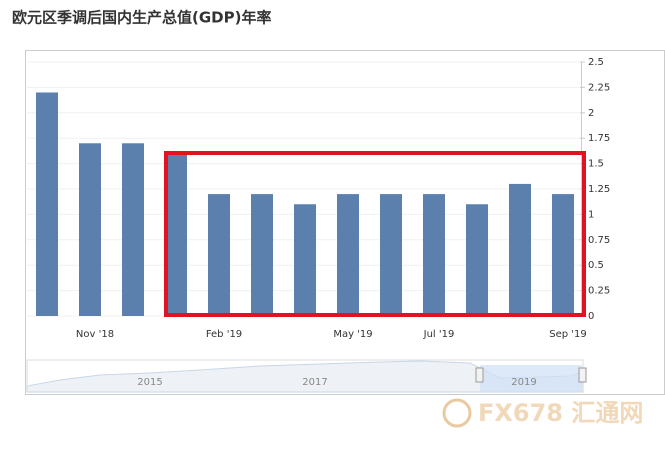  I want to click on y-tick-label: 1.5, so click(596, 164).